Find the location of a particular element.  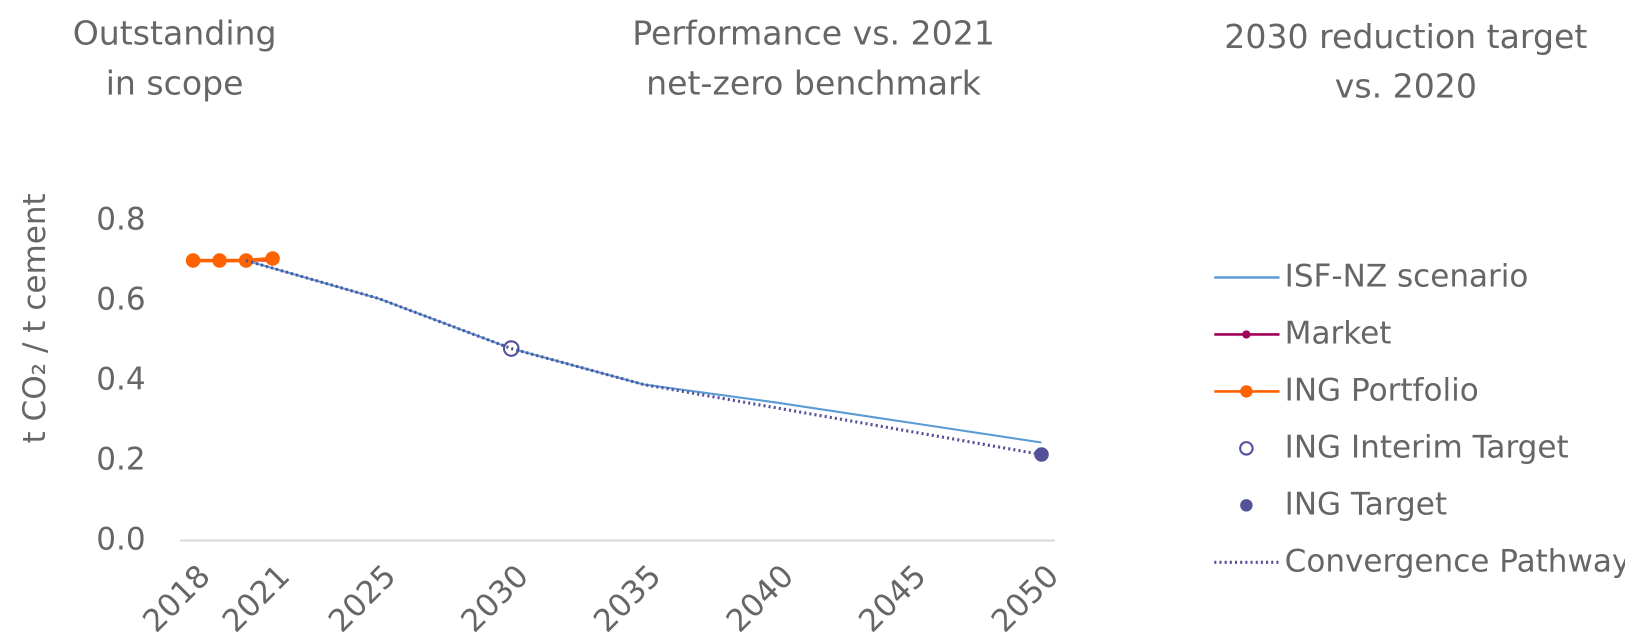

legend-label: ING Target is located at coordinates (1366, 504).